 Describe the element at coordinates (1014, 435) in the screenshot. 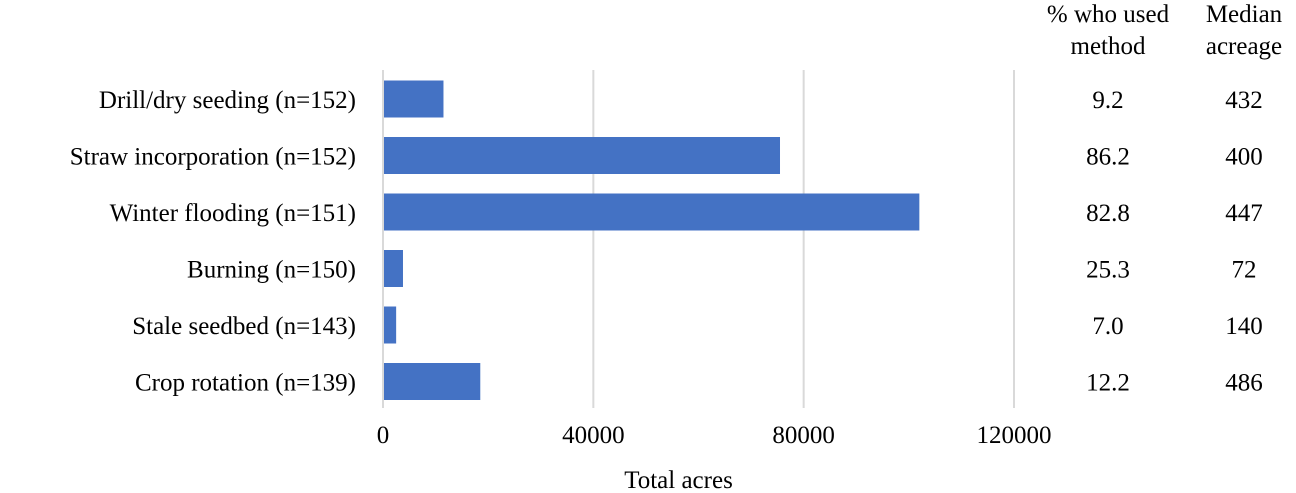

I see `x-tick-label: 120000` at that location.